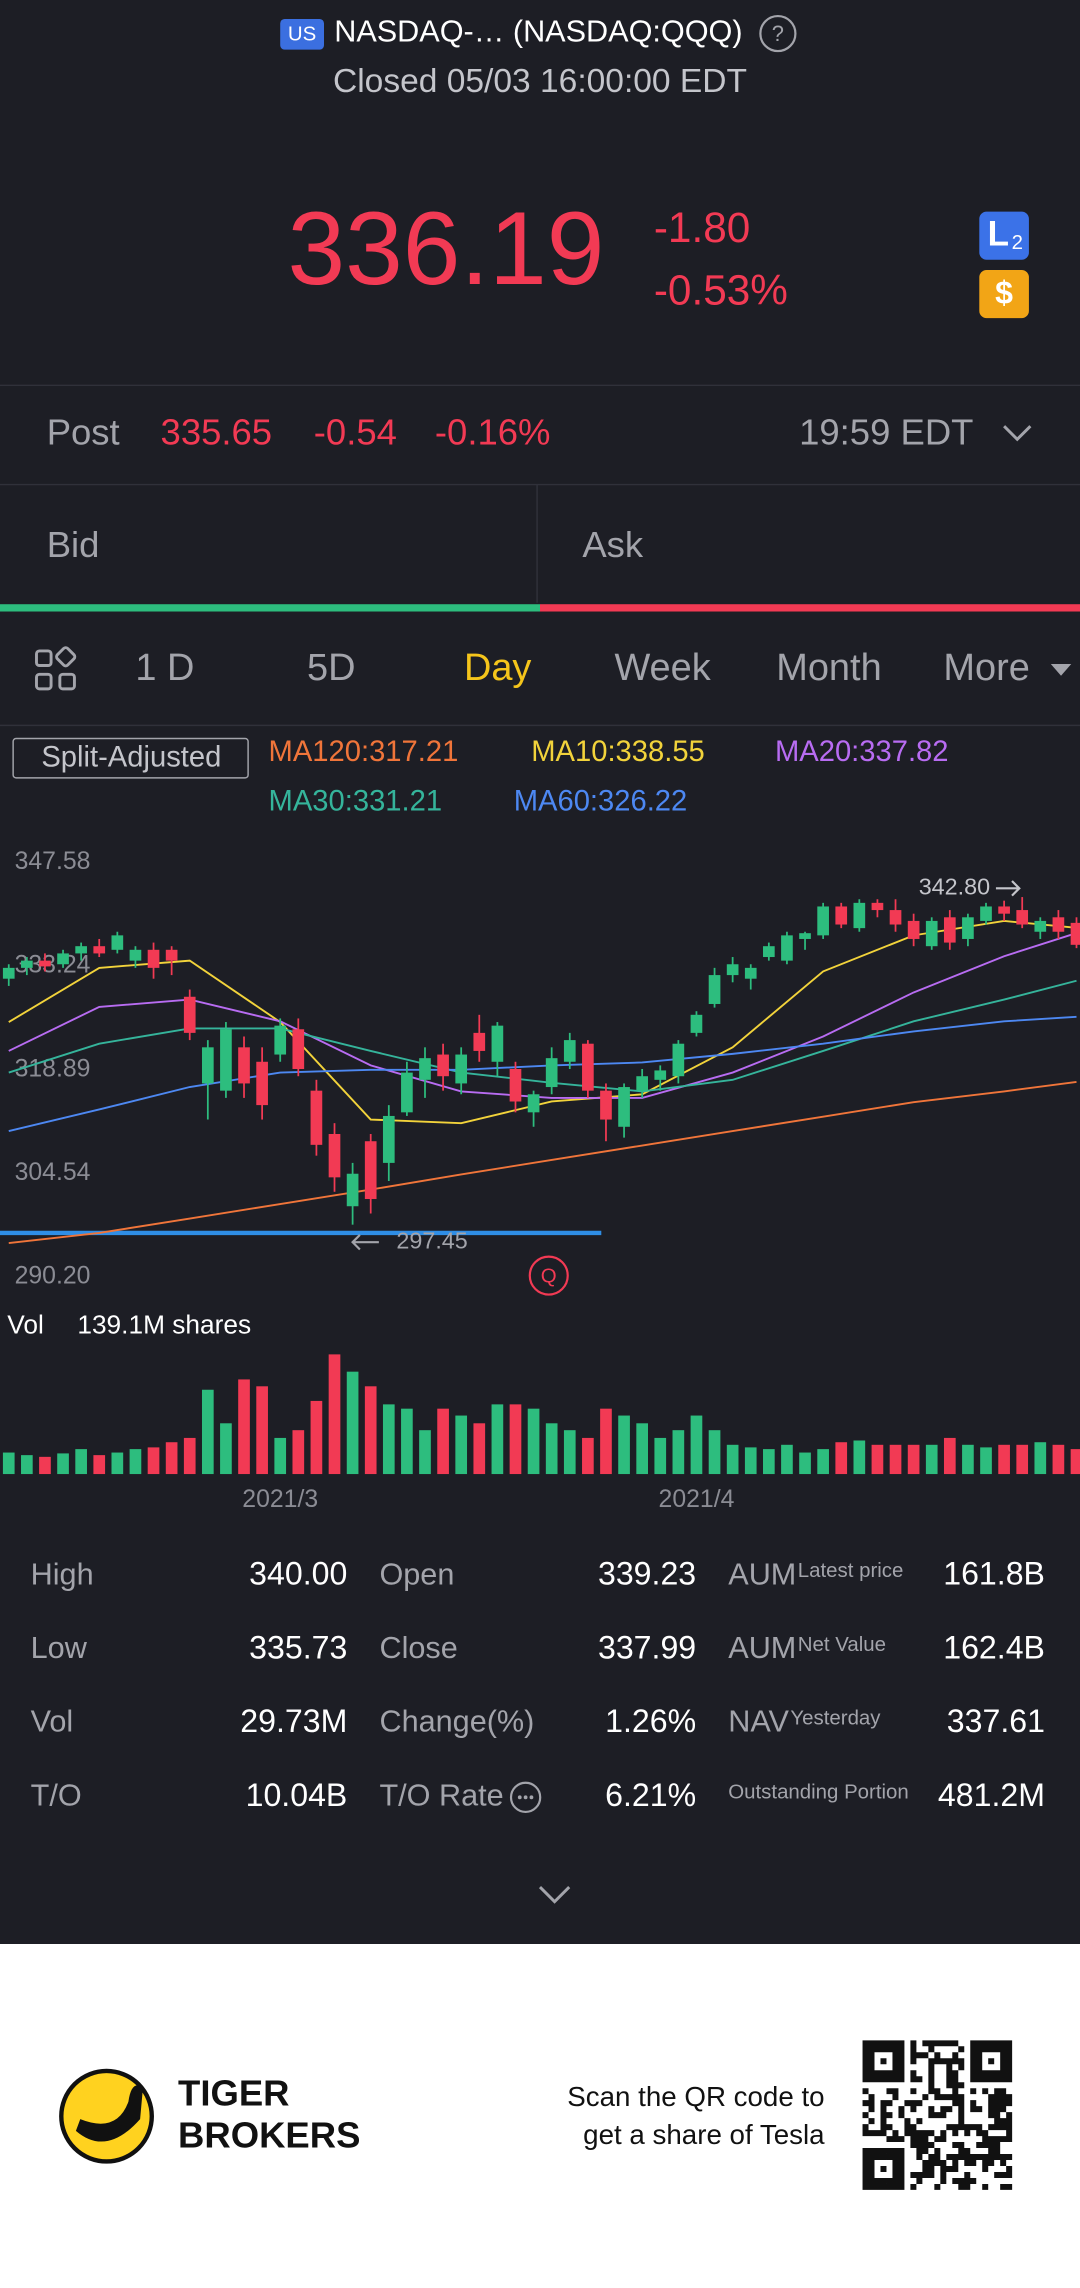 The image size is (1080, 2288). Describe the element at coordinates (1017, 243) in the screenshot. I see `level2-digit: 2` at that location.